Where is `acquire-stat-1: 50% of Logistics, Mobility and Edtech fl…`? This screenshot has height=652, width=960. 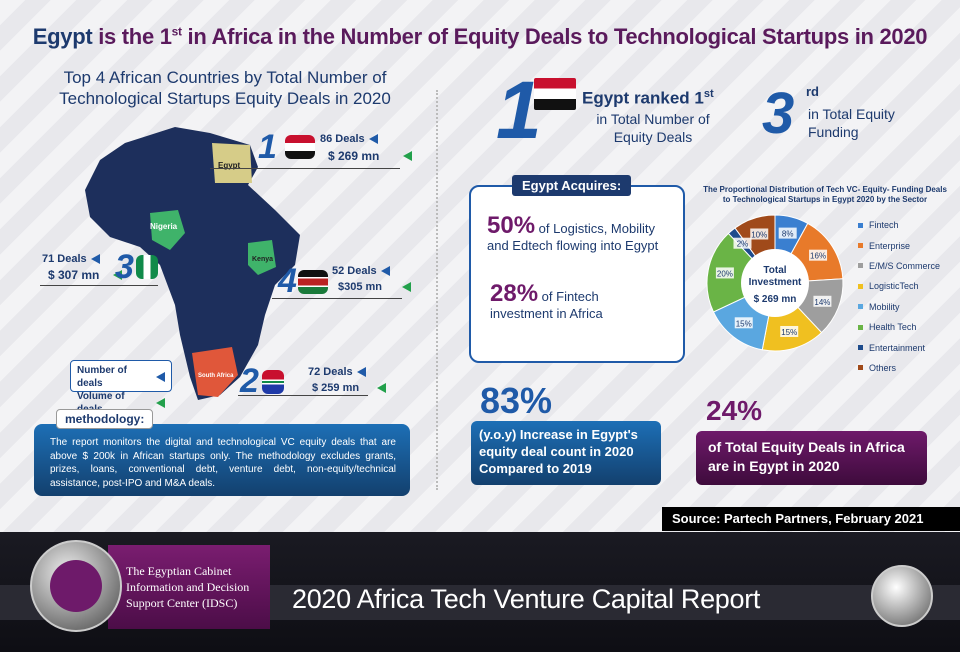 acquire-stat-1: 50% of Logistics, Mobility and Edtech fl… is located at coordinates (573, 233).